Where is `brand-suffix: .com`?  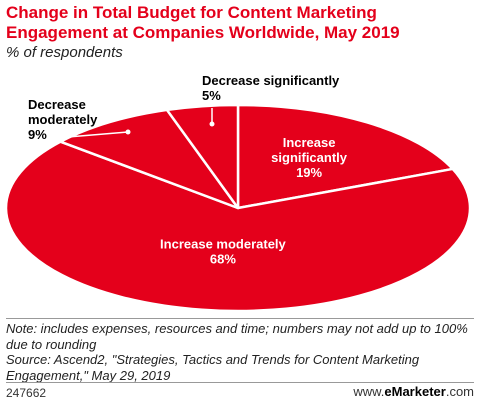
brand-suffix: .com is located at coordinates (459, 391).